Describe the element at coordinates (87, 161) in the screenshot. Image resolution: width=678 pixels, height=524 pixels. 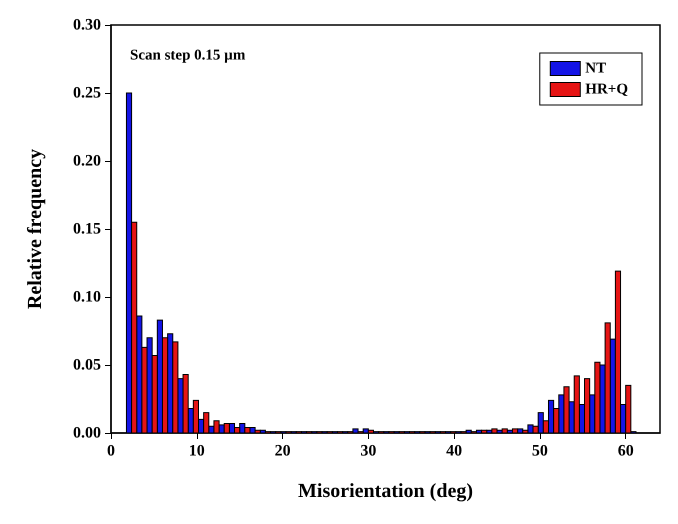
I see `y-tick-label: 0.20` at that location.